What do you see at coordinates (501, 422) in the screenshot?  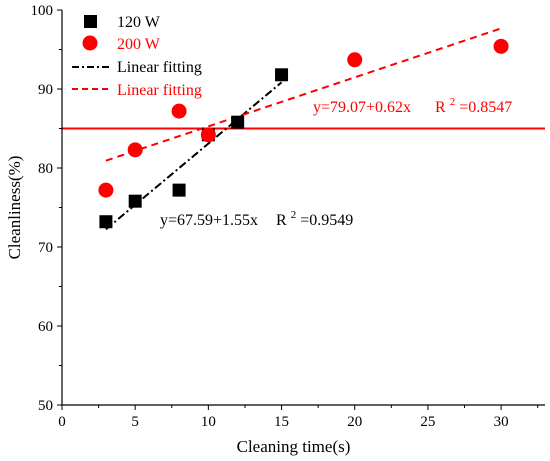 I see `x-tick-label: 30` at bounding box center [501, 422].